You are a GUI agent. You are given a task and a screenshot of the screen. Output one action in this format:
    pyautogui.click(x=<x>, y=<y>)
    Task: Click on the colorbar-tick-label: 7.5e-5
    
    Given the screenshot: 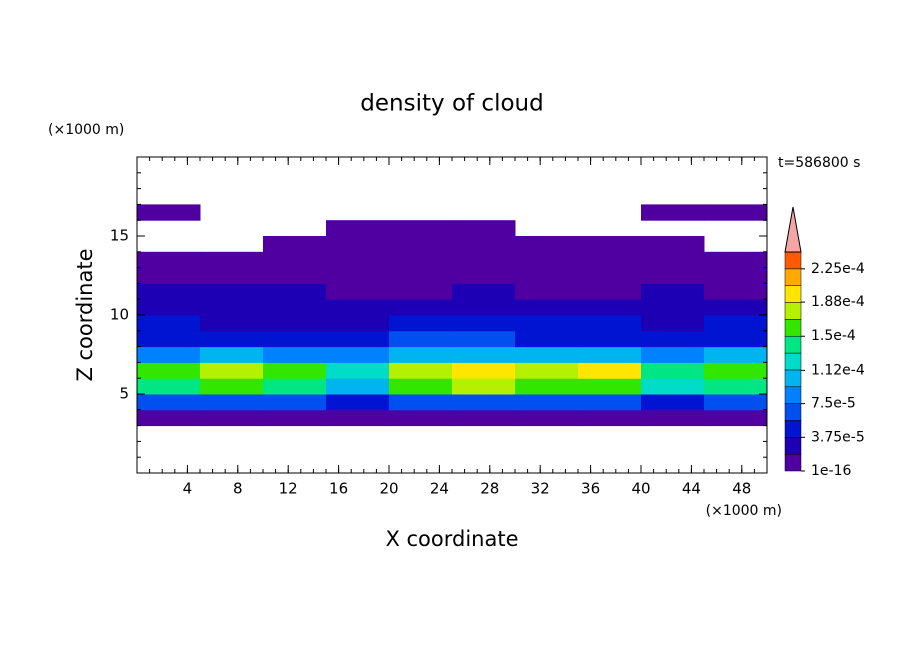 What is the action you would take?
    pyautogui.click(x=833, y=404)
    